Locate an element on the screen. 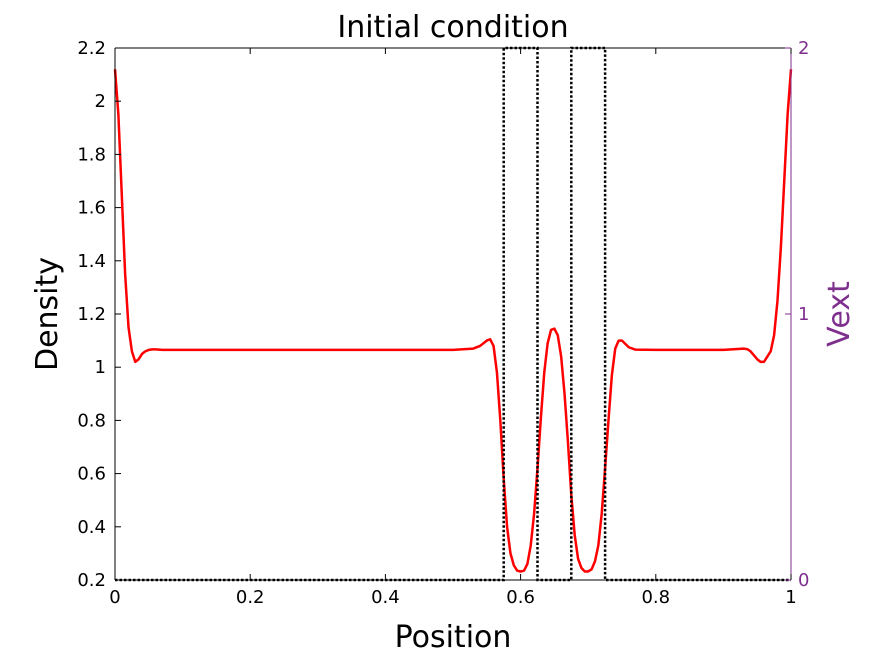  x-tick-label: 1 is located at coordinates (790, 597).